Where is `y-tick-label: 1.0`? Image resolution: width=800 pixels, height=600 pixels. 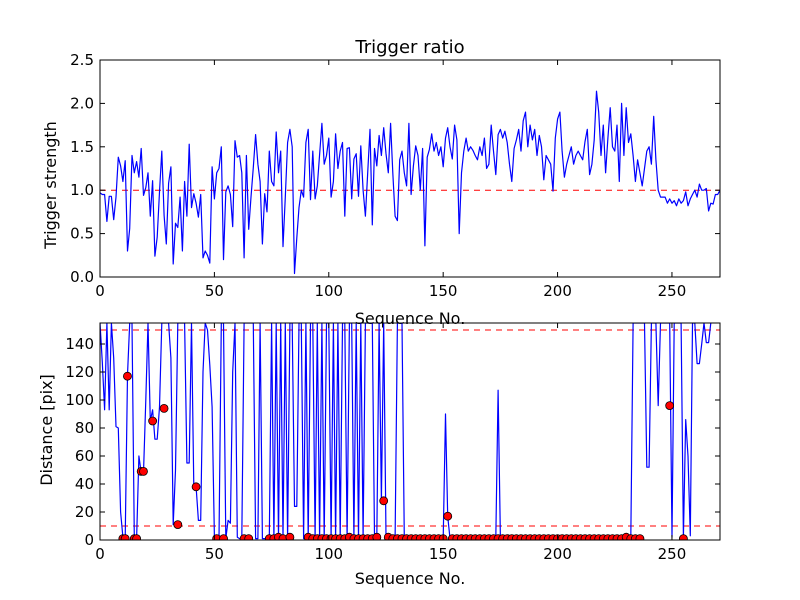
y-tick-label: 1.0 is located at coordinates (82, 190).